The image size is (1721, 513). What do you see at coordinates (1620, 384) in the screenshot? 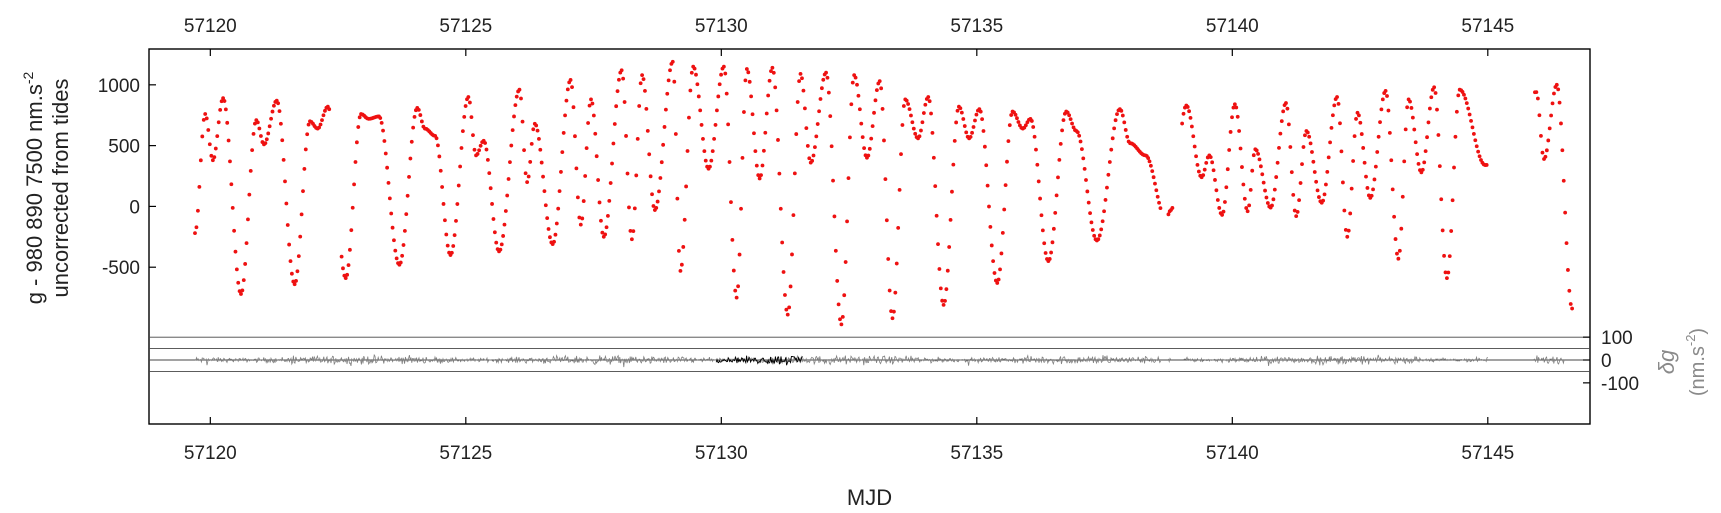
I see `residual-y-tick-label: -100` at bounding box center [1620, 384].